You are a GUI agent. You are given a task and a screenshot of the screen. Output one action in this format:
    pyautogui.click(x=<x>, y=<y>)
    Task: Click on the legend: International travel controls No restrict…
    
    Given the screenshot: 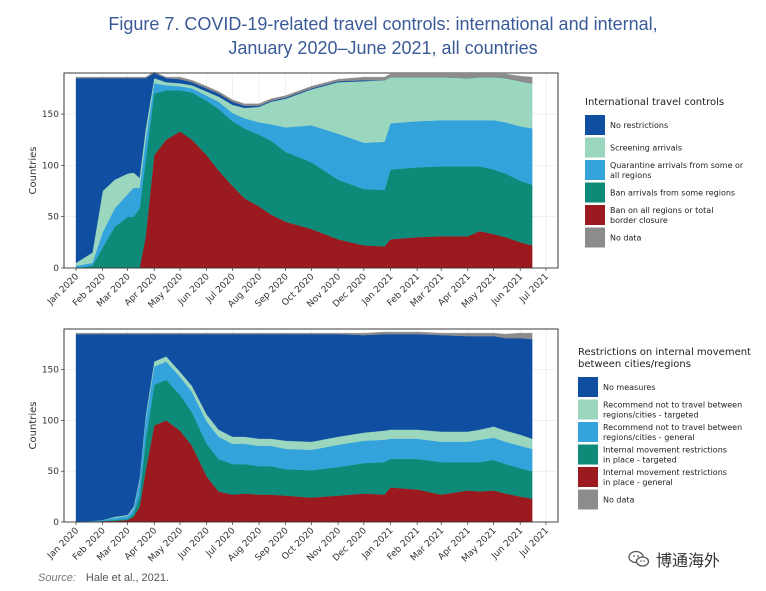 What is the action you would take?
    pyautogui.click(x=664, y=172)
    